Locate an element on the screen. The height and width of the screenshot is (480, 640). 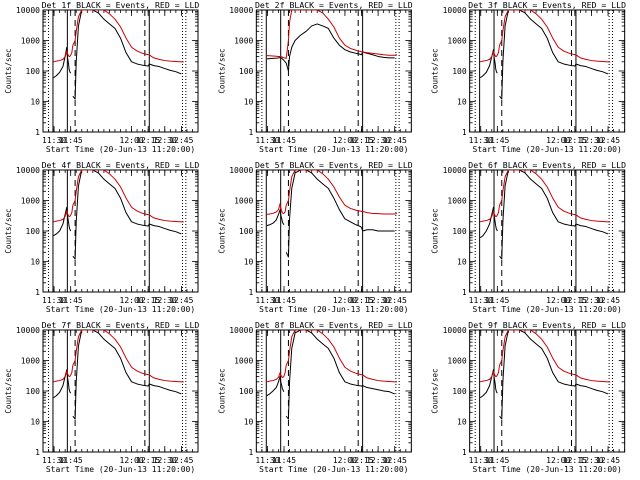
chart-title: Det_1f BLACK = Events, RED = LLD is located at coordinates (121, 5).